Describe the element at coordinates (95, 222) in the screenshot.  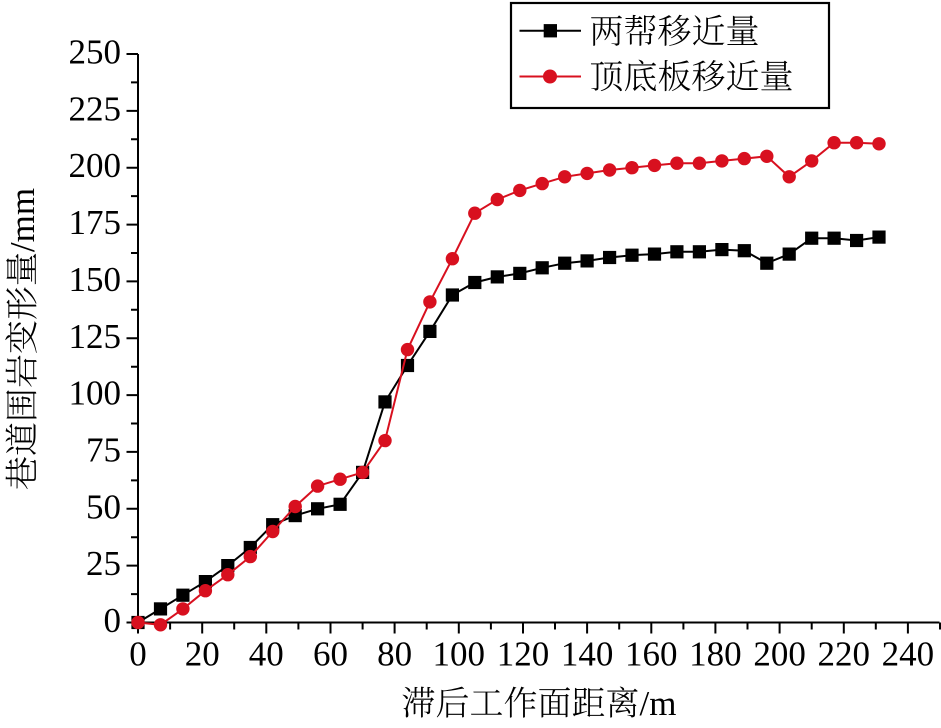
I see `svg-text: 175` at that location.